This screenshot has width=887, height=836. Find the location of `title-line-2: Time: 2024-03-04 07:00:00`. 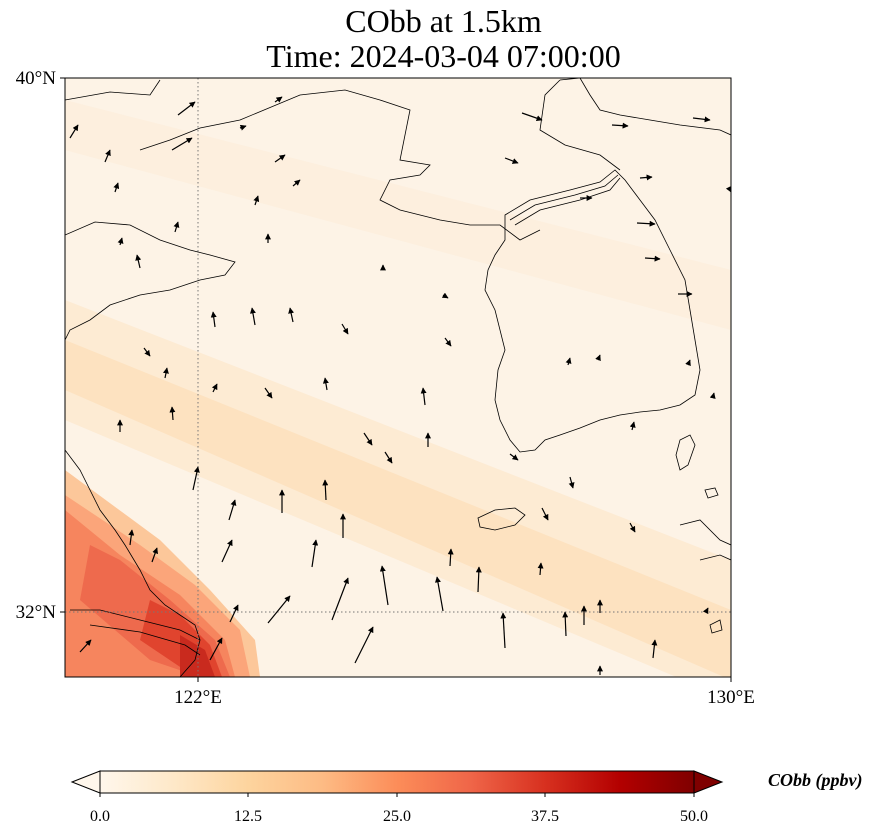

title-line-2: Time: 2024-03-04 07:00:00 is located at coordinates (443, 56).